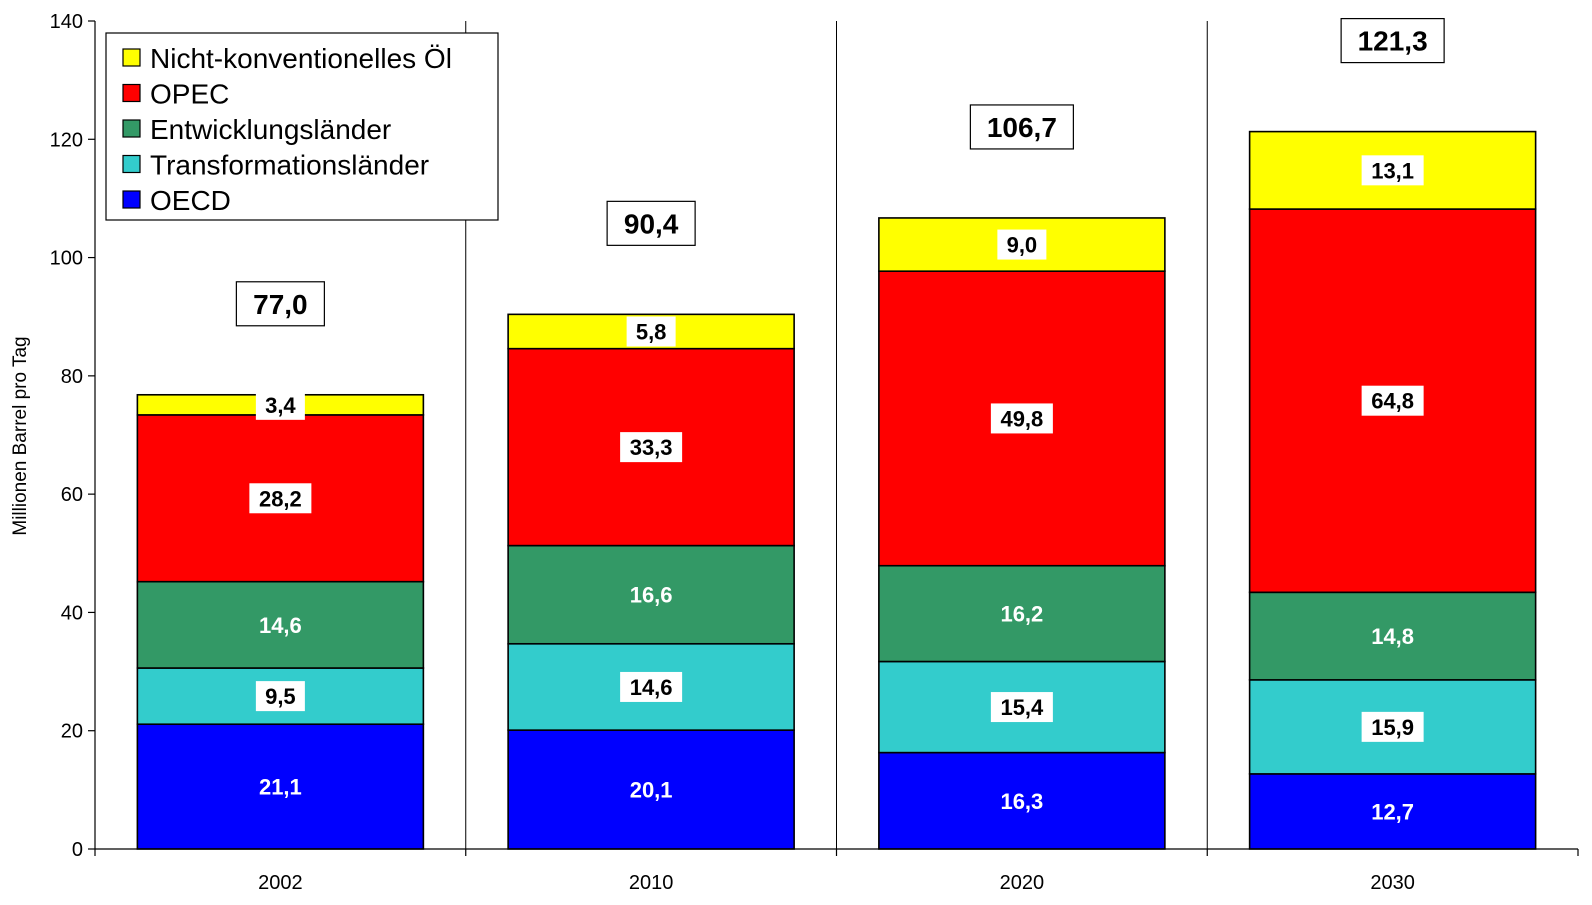 Image resolution: width=1592 pixels, height=905 pixels. What do you see at coordinates (72, 732) in the screenshot?
I see `y-tick-label: 20` at bounding box center [72, 732].